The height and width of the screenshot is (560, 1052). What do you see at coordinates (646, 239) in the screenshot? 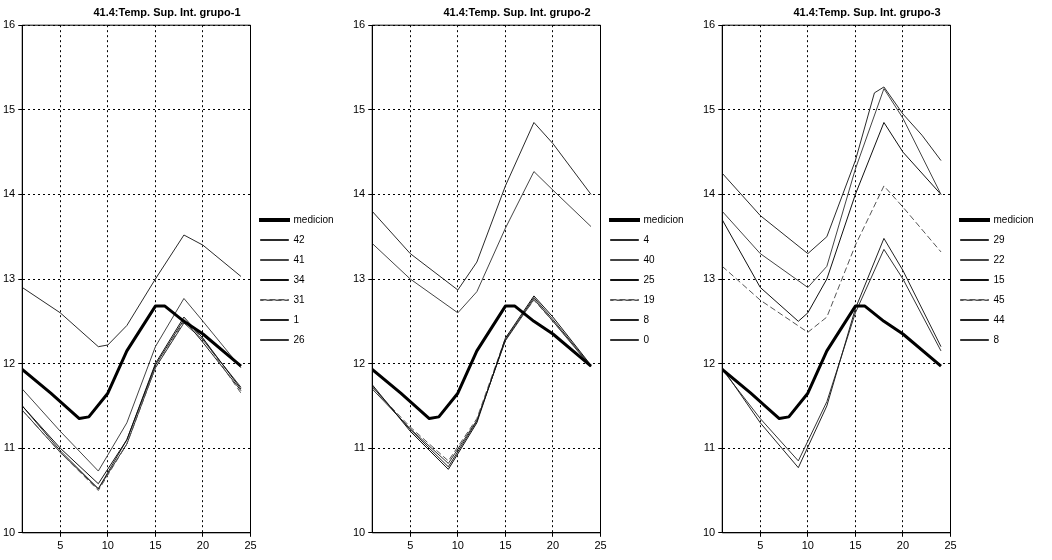
I see `legend-label: 4` at bounding box center [646, 239].